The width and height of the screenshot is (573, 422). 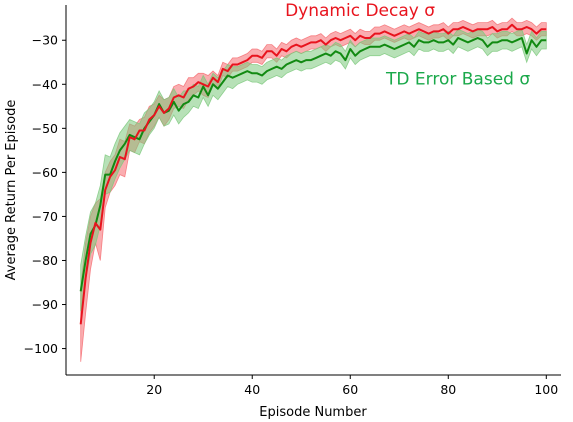 What do you see at coordinates (45, 84) in the screenshot?
I see `y-tick-label: −40` at bounding box center [45, 84].